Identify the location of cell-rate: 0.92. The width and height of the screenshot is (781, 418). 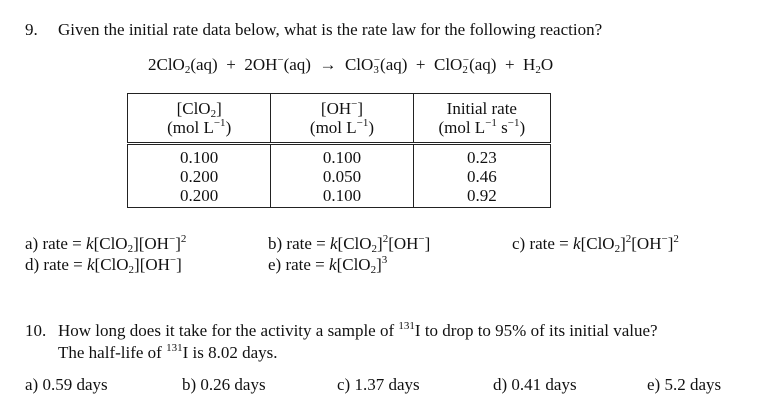
(481, 197).